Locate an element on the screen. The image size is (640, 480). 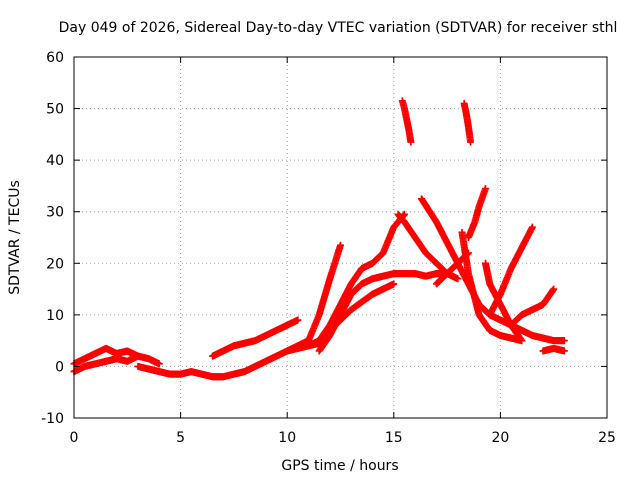
x-tick-label: 5 is located at coordinates (180, 438).